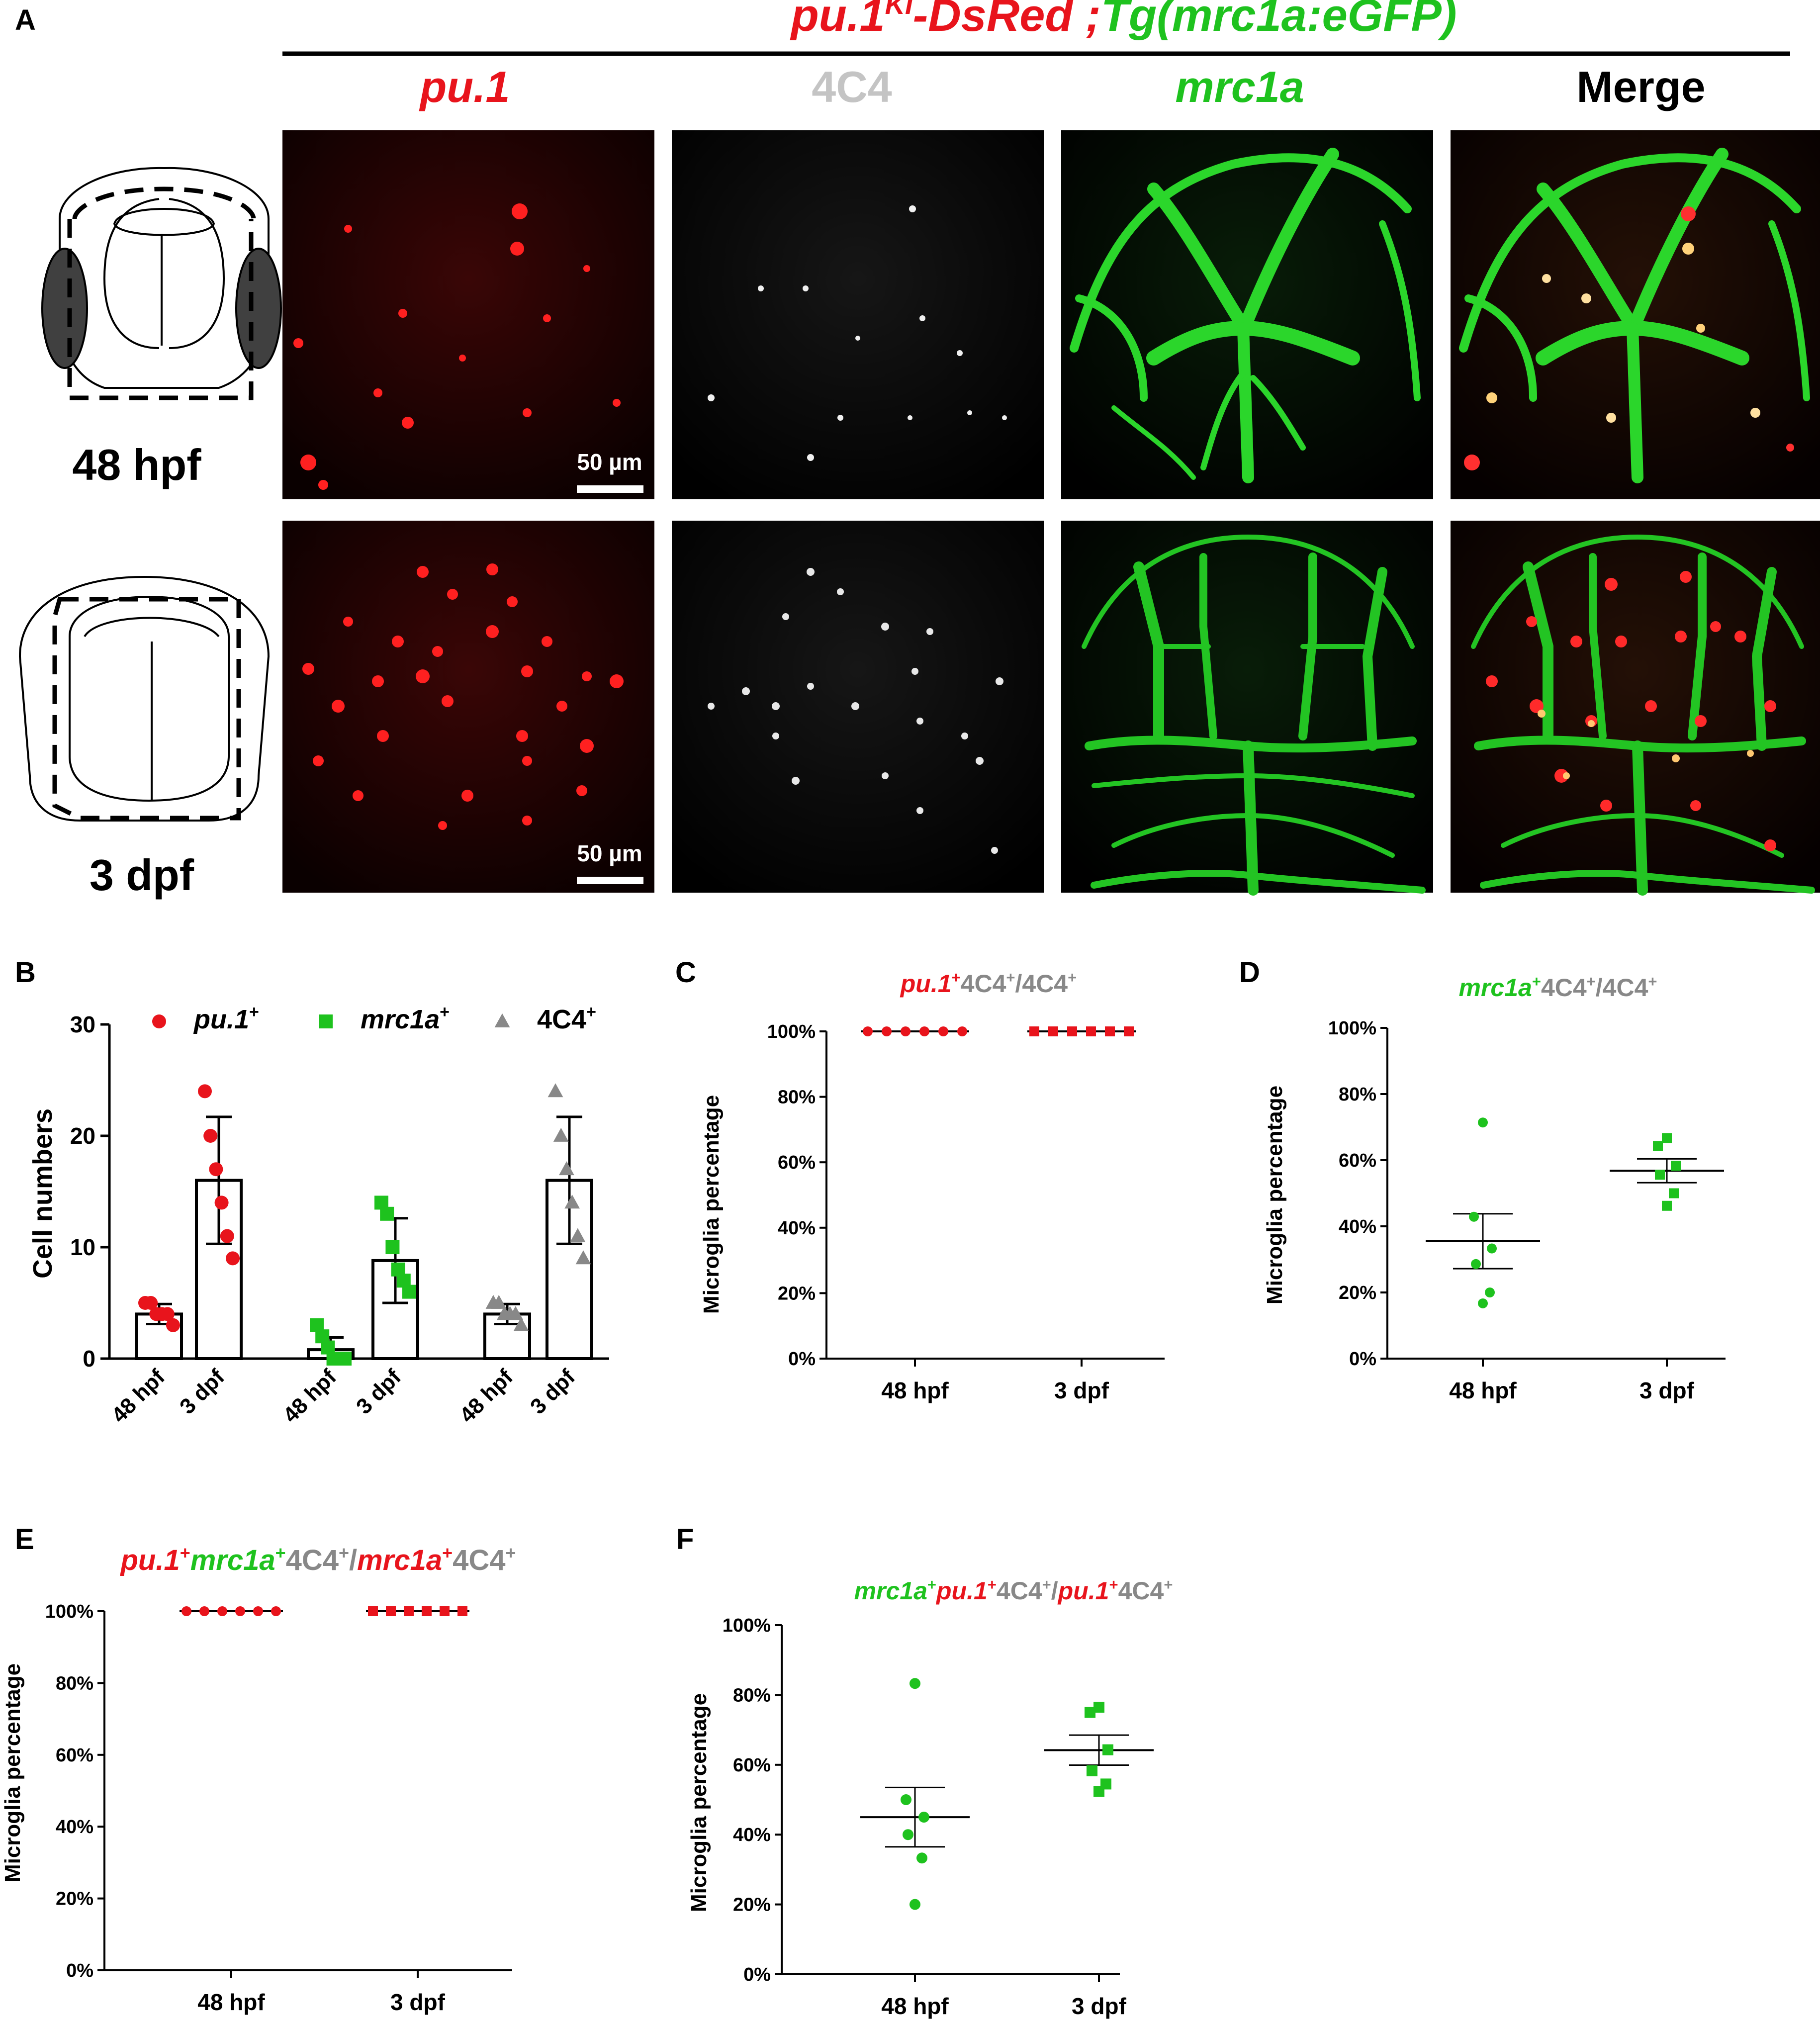 This screenshot has width=1820, height=2021. Describe the element at coordinates (685, 1540) in the screenshot. I see `panel-f-letter: F` at that location.